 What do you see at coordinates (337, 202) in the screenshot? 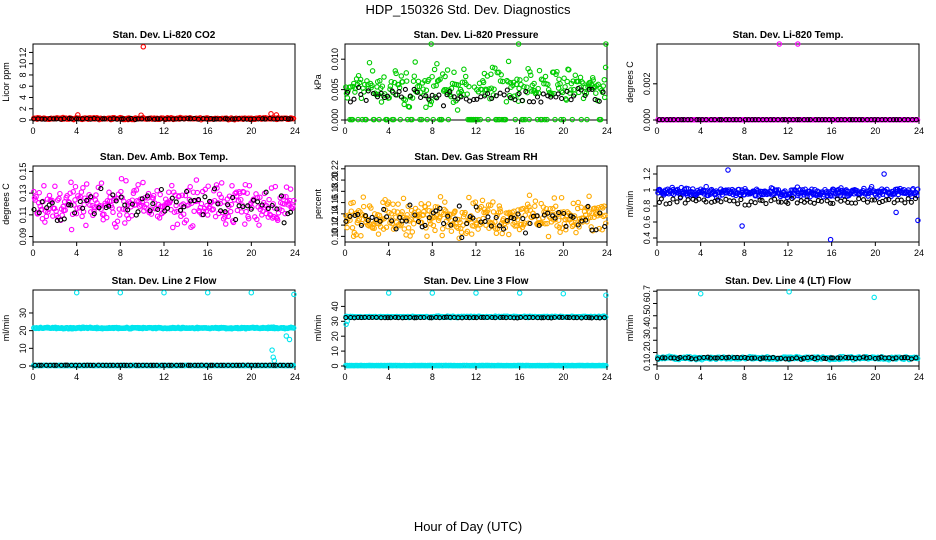
I see `y-axis: 0.100.120.140.160.180.200.22` at bounding box center [337, 202].